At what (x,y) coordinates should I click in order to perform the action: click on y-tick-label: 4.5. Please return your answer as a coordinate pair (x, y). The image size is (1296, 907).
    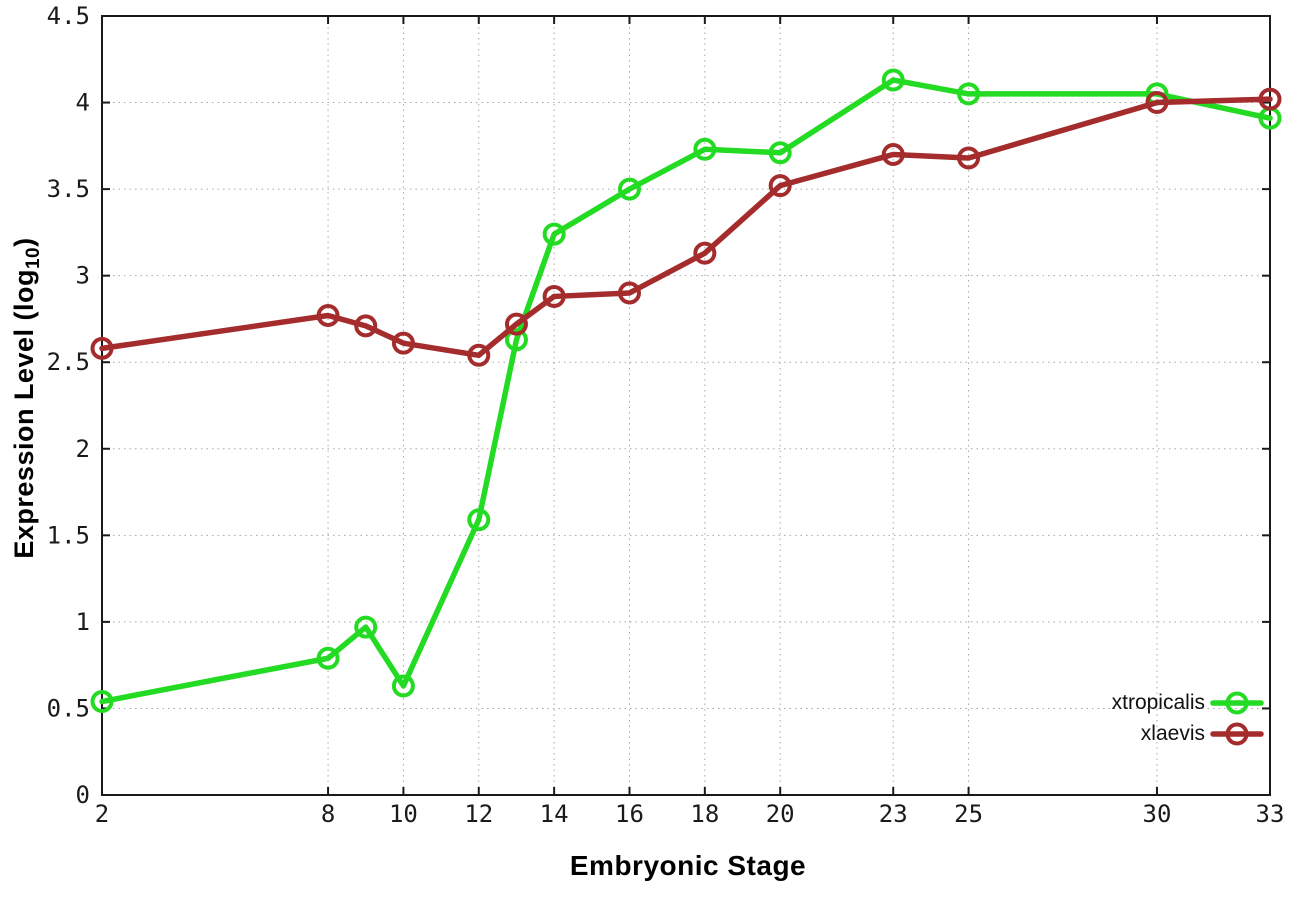
    Looking at the image, I should click on (68, 16).